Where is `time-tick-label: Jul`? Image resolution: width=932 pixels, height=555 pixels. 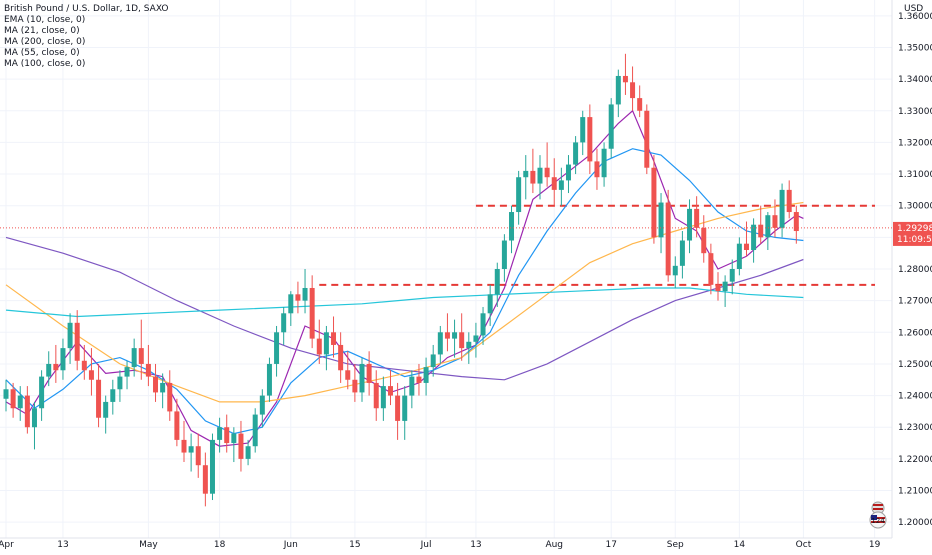 time-tick-label: Jul is located at coordinates (426, 545).